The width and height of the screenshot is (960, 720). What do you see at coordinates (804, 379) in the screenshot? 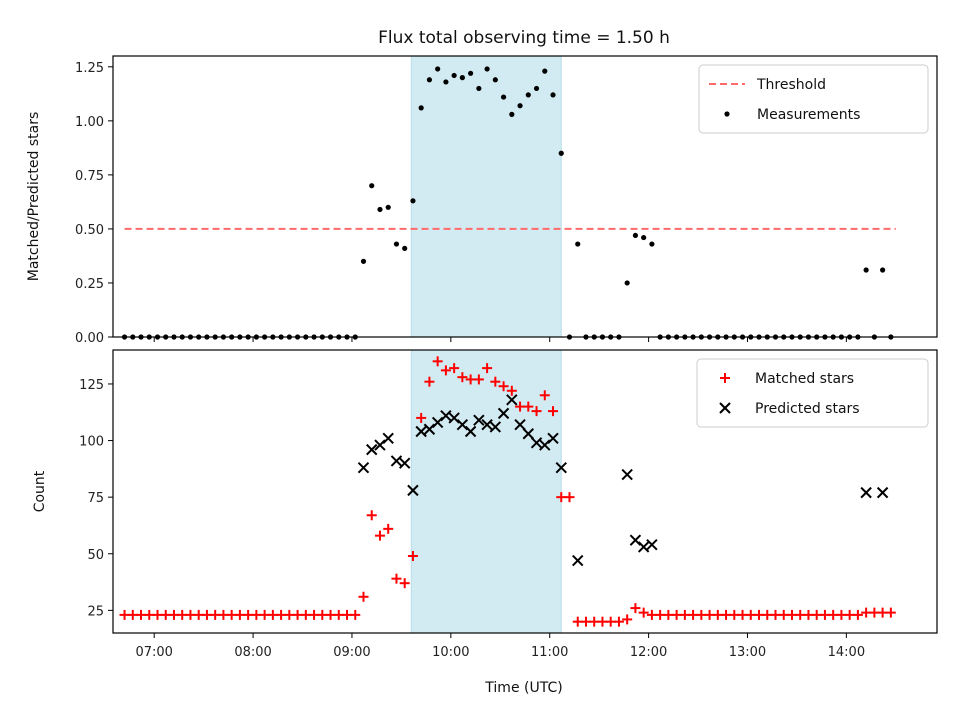
I see `legend-label: Matched stars` at bounding box center [804, 379].